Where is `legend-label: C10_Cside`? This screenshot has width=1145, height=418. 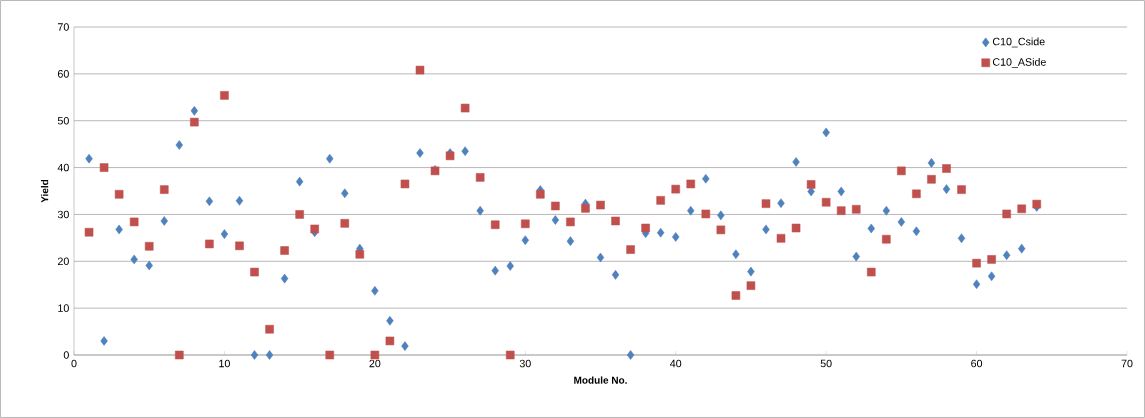 legend-label: C10_Cside is located at coordinates (1018, 42).